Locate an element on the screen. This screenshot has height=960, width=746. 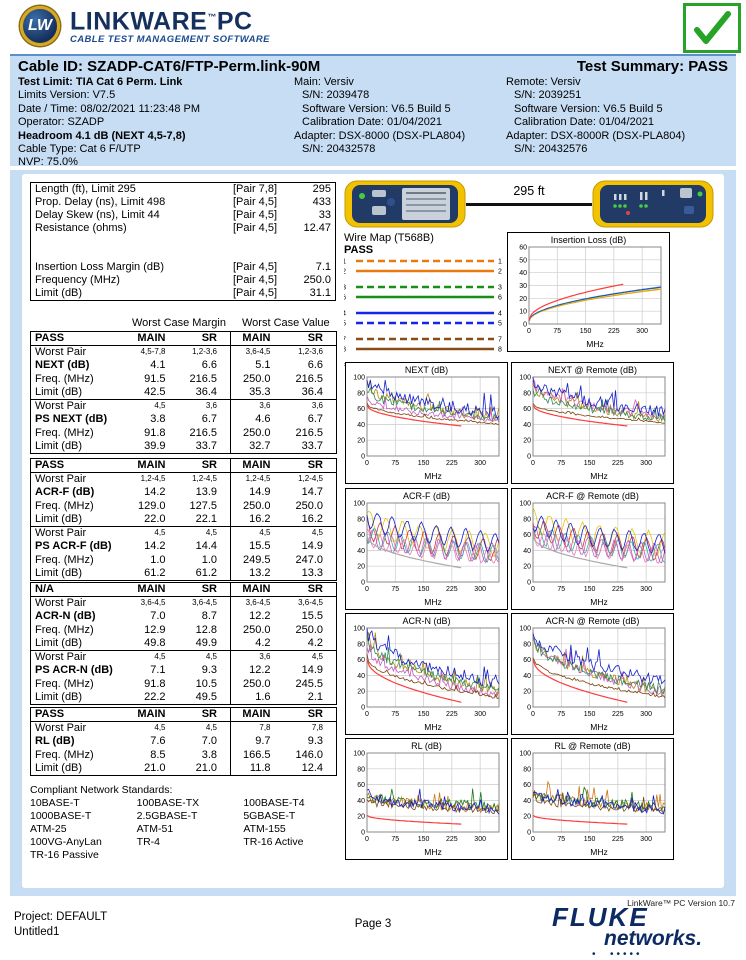
test-summary: Test Summary: PASS is located at coordinates (652, 66).